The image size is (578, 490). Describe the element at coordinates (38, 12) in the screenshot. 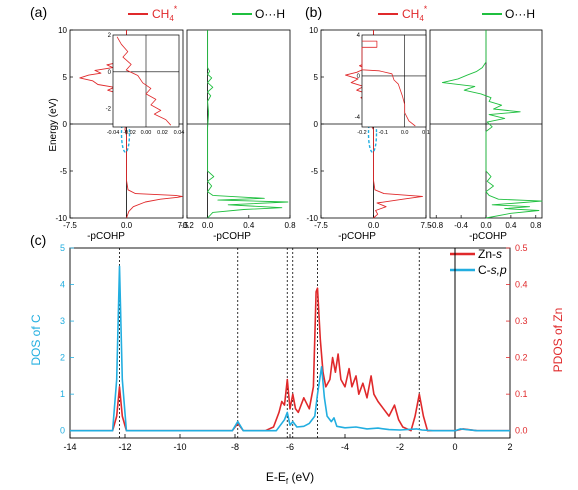

I see `panel-a-label: (a)` at that location.